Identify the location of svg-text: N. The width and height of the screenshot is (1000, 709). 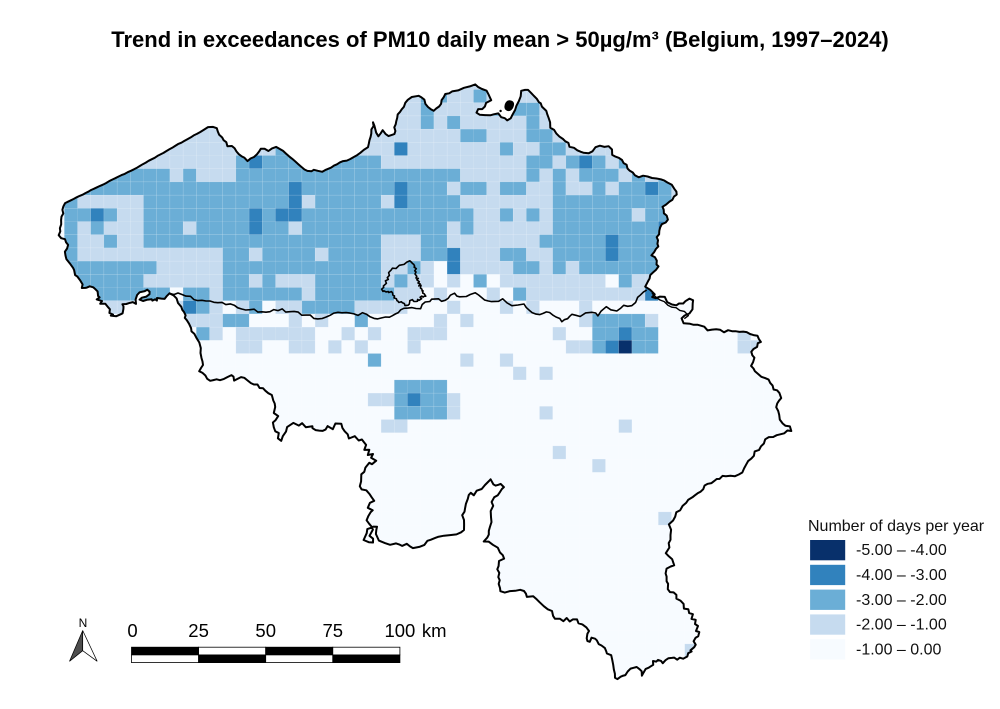
(83, 623).